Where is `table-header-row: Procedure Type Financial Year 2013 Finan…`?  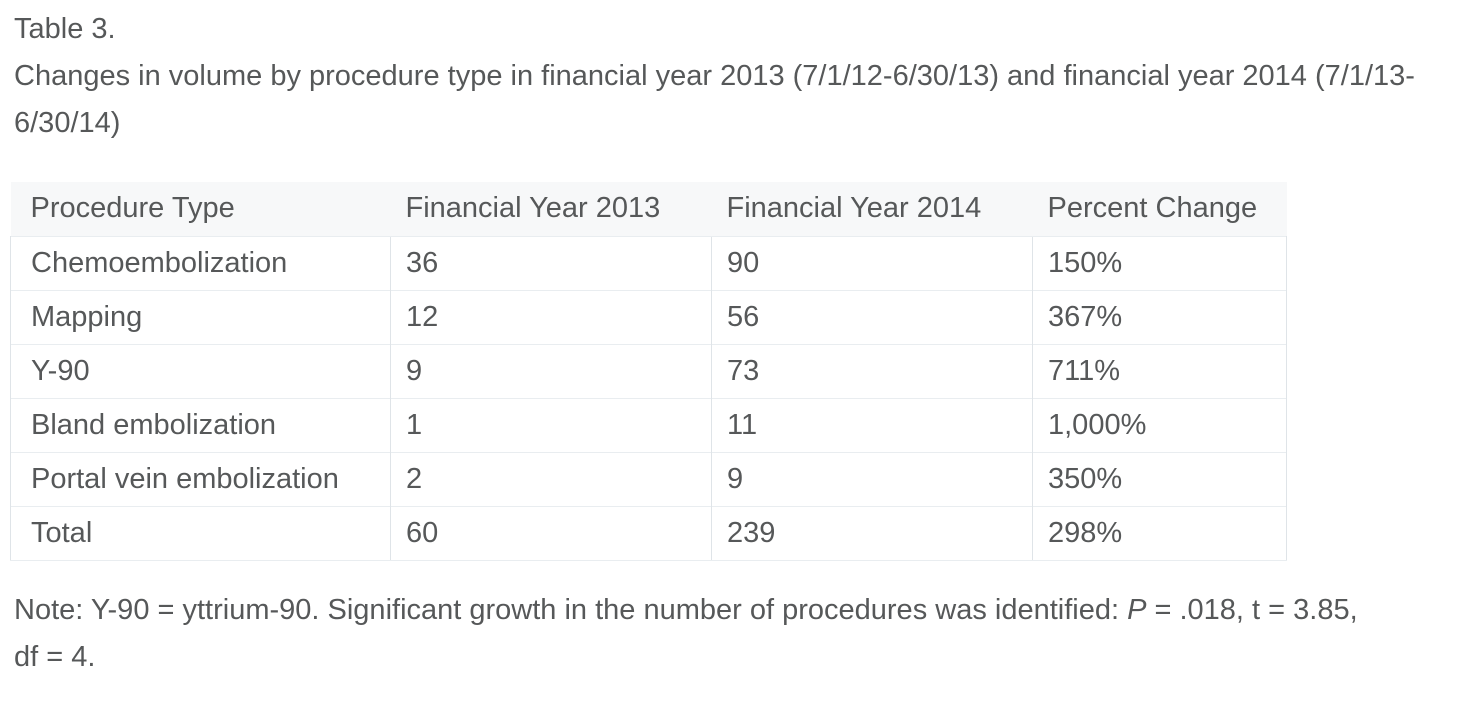
table-header-row: Procedure Type Financial Year 2013 Finan… is located at coordinates (648, 209).